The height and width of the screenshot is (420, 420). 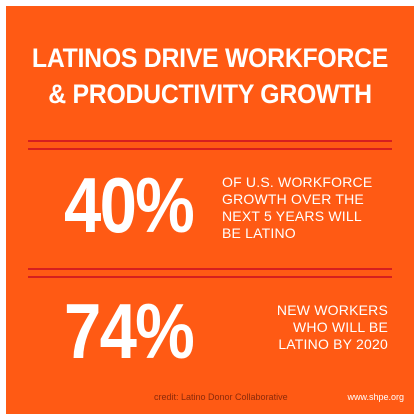 What do you see at coordinates (210, 94) in the screenshot?
I see `headline-line-2: & PRODUCTIVITY GROWTH` at bounding box center [210, 94].